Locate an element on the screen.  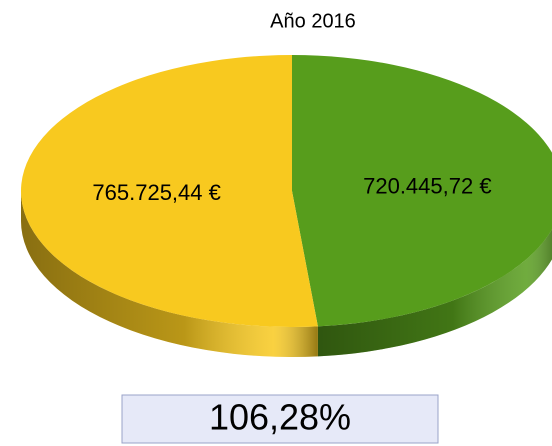
annotation: 106,28% is located at coordinates (280, 417).